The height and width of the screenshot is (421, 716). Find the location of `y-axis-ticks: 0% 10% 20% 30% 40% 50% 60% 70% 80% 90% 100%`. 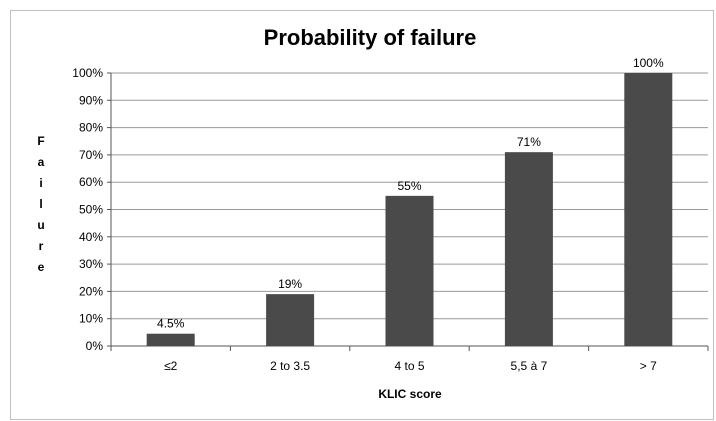

y-axis-ticks: 0% 10% 20% 30% 40% 50% 60% 70% 80% 90% 100% is located at coordinates (91, 209).